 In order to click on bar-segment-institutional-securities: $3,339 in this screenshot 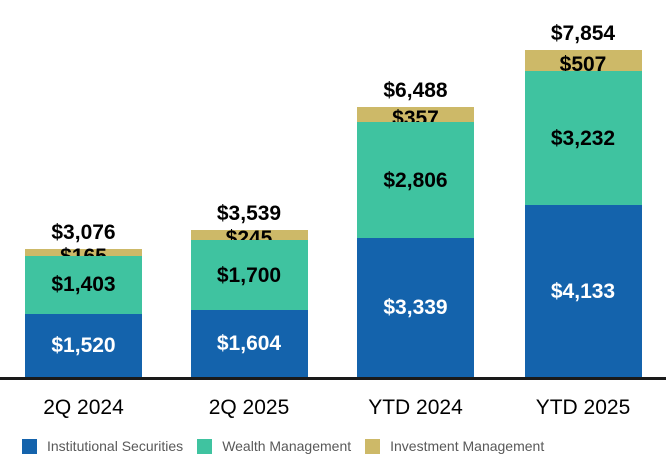, I will do `click(415, 307)`.